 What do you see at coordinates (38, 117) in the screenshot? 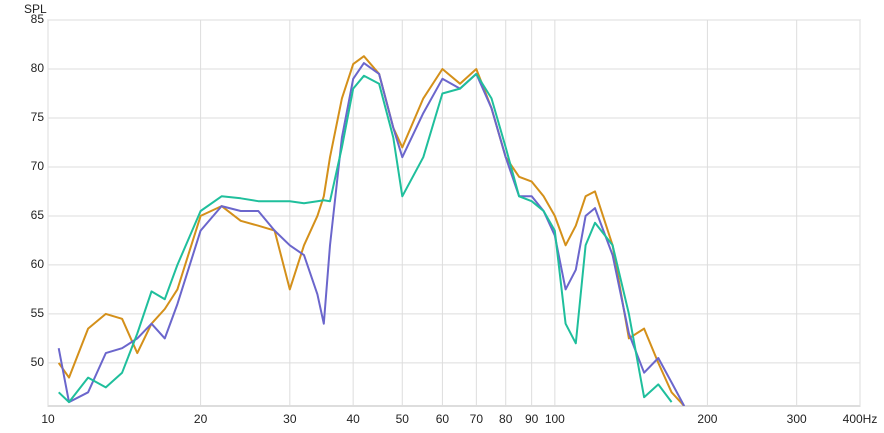
I see `y-tick-label: 75` at bounding box center [38, 117].